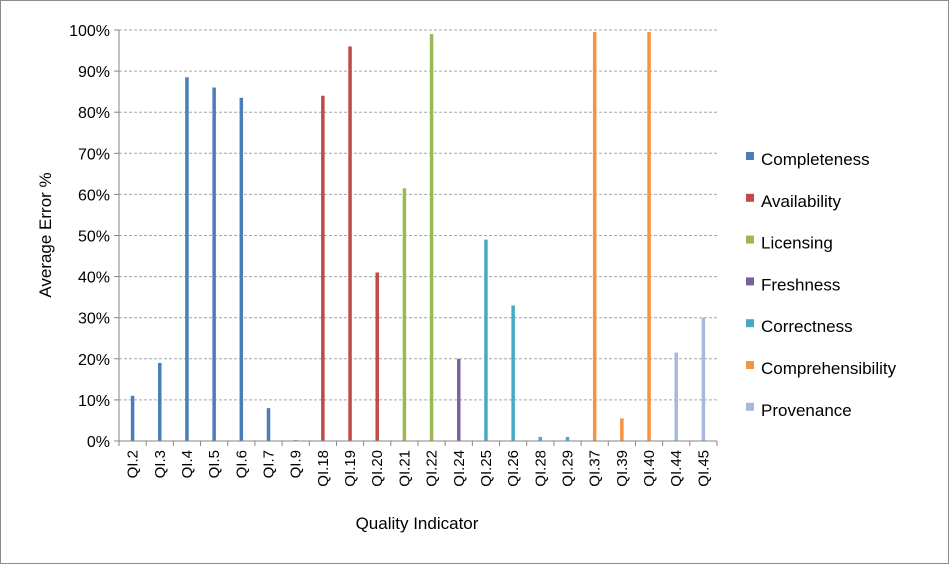  Describe the element at coordinates (160, 464) in the screenshot. I see `x-tick-label: QI.3` at that location.